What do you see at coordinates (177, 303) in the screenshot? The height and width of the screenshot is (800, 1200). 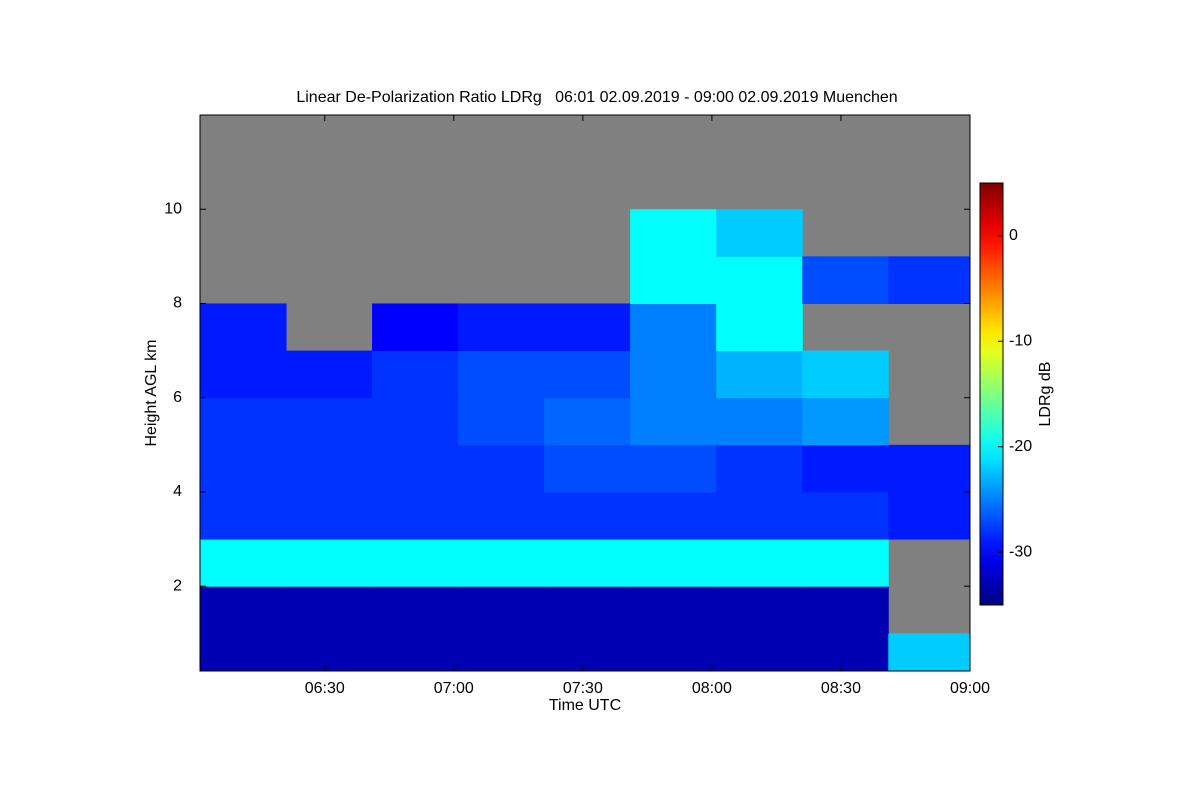 I see `y-tick-label: 8` at bounding box center [177, 303].